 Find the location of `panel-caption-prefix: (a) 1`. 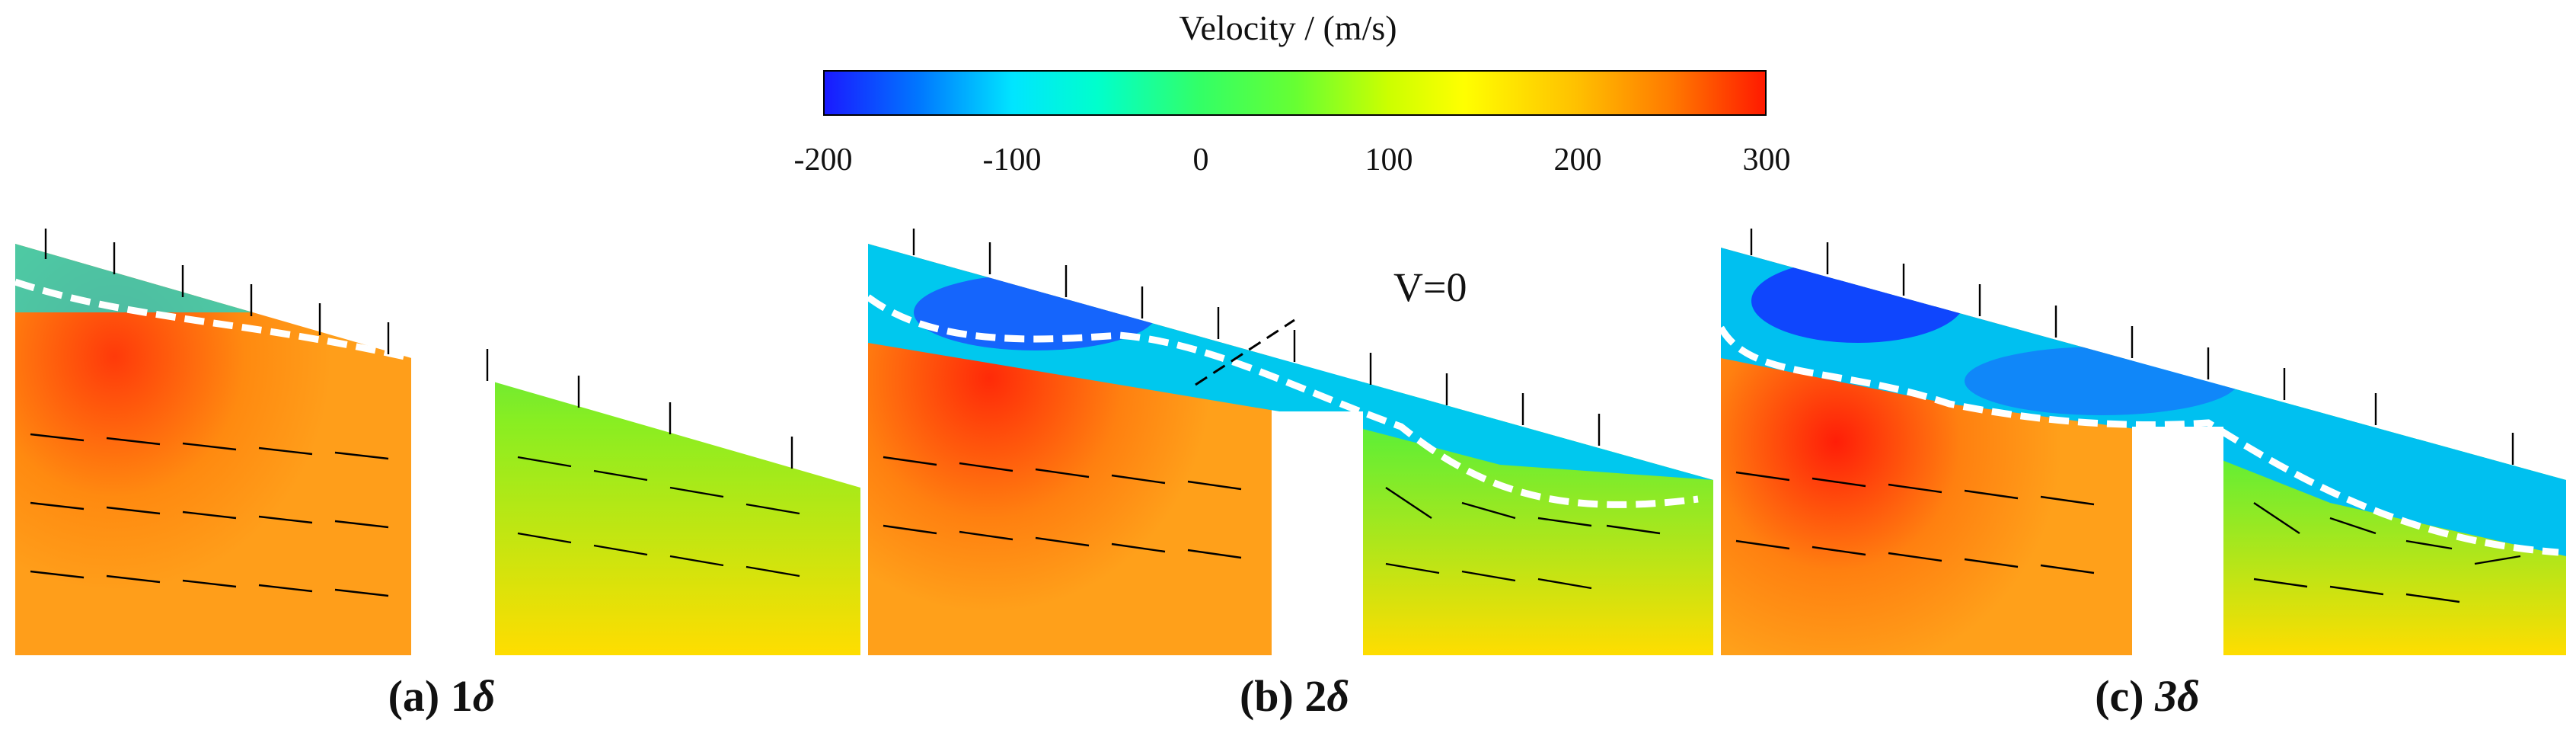

panel-caption-prefix: (a) 1 is located at coordinates (430, 696).